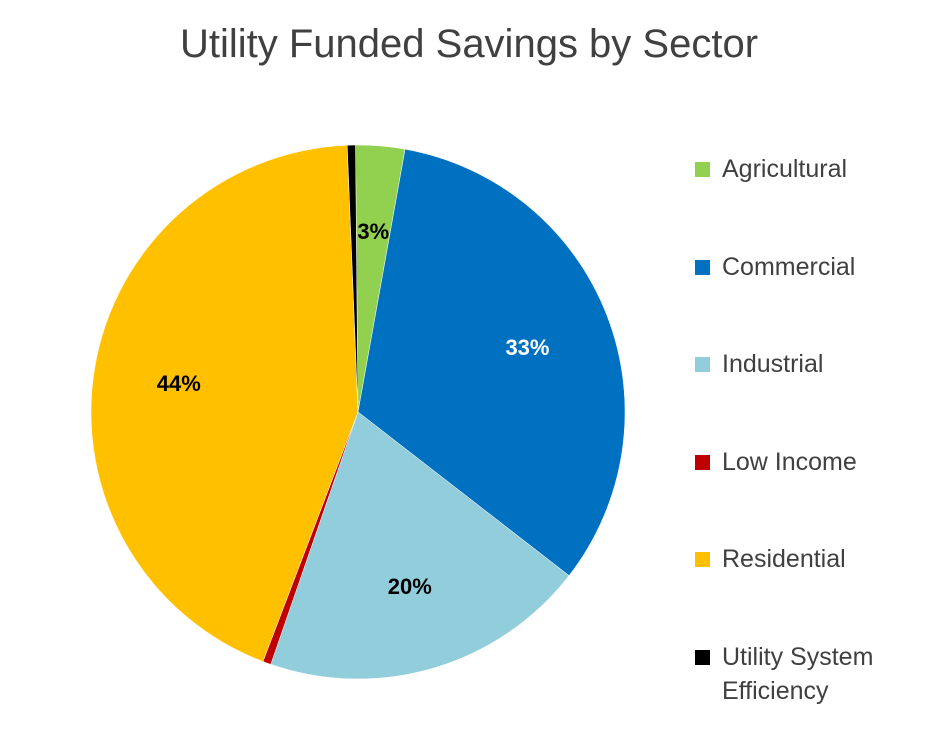  I want to click on legend-item-agricultural: Agricultural, so click(808, 169).